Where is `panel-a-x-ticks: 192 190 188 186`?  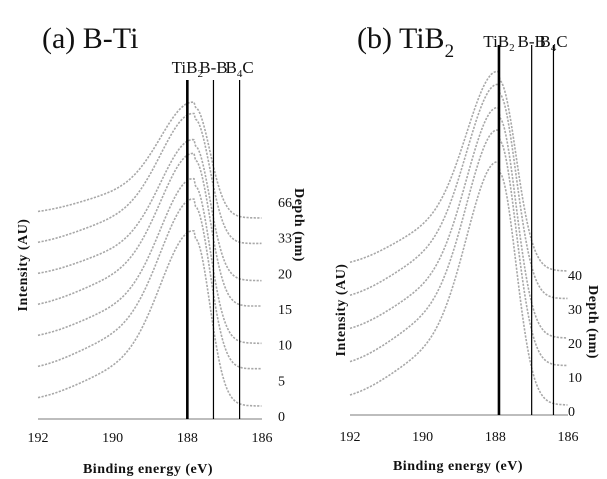
panel-a-x-ticks: 192 190 188 186 is located at coordinates (150, 438).